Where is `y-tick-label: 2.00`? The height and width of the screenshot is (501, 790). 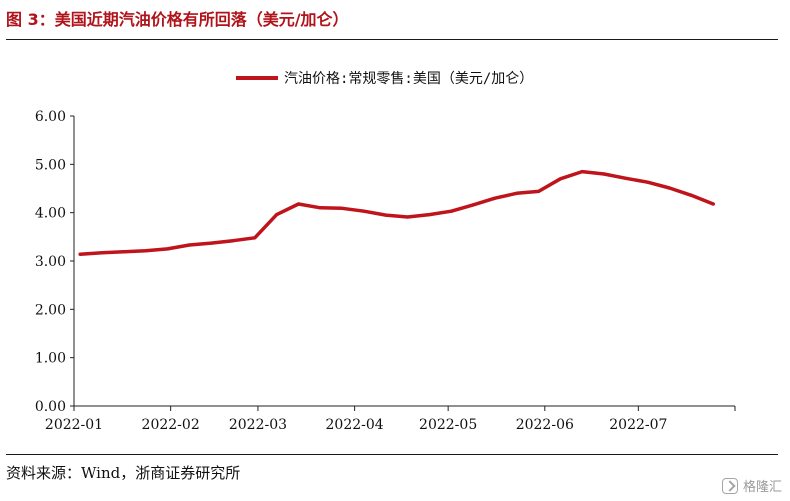
y-tick-label: 2.00 is located at coordinates (50, 310).